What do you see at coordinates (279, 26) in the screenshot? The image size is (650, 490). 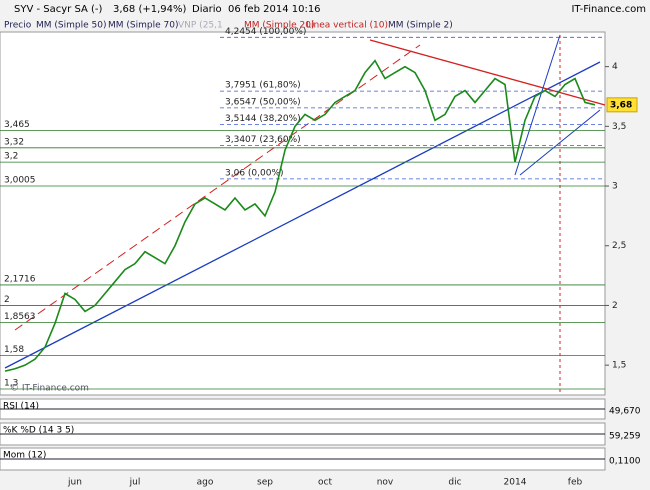 I see `legend-entry: MM (Simple 20)` at bounding box center [279, 26].